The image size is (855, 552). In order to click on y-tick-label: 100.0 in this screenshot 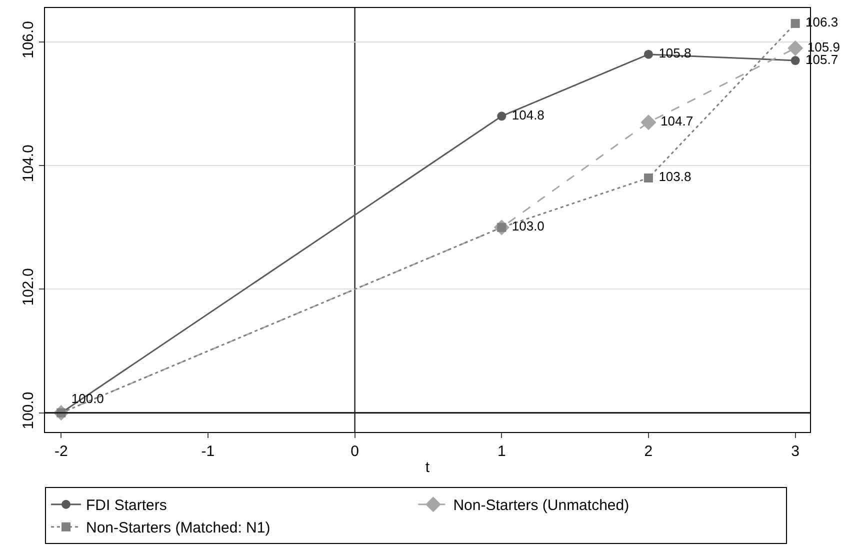, I will do `click(28, 411)`.